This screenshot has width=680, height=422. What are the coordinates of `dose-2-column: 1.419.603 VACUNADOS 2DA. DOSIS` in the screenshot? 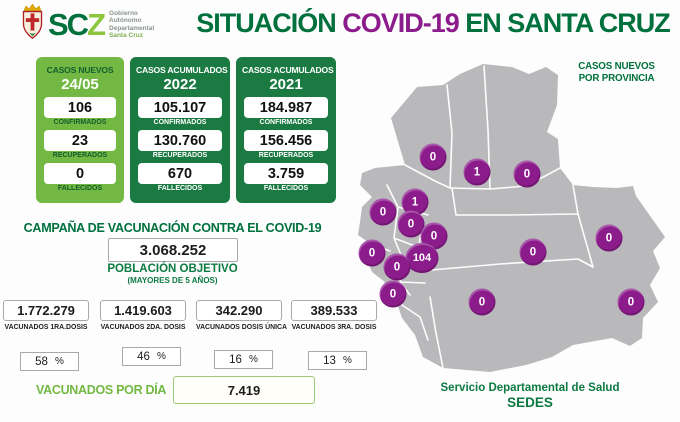 It's located at (143, 315).